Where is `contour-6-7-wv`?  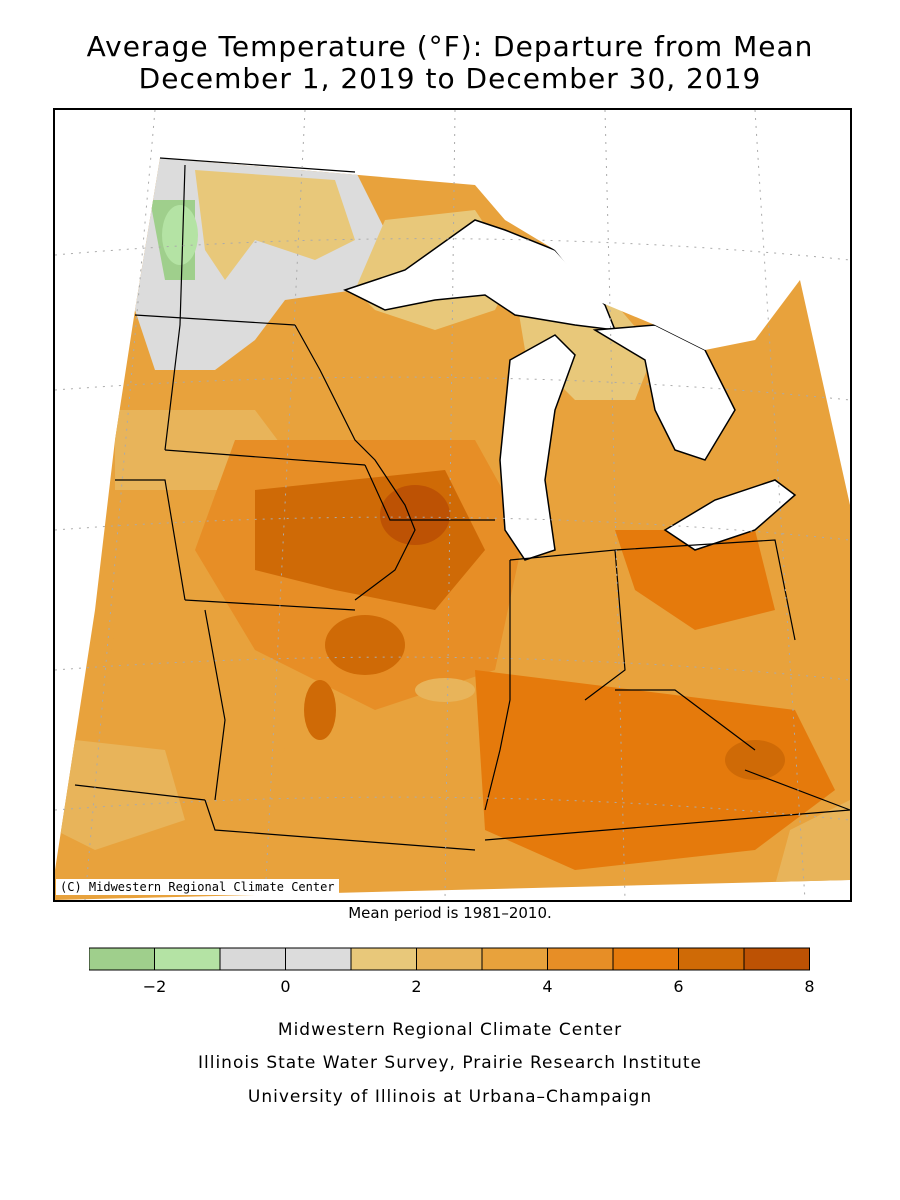 contour-6-7-wv is located at coordinates (755, 760).